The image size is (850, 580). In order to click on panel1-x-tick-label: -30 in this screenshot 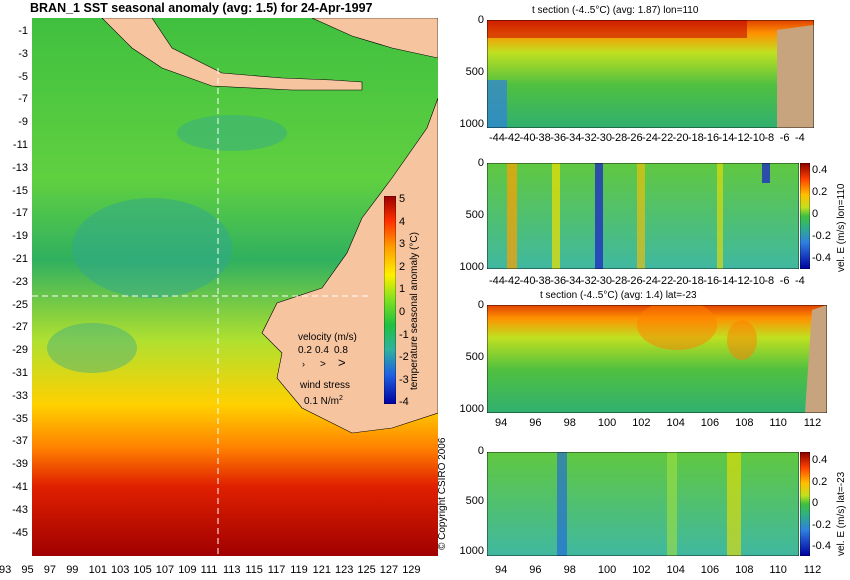, I will do `click(604, 138)`.